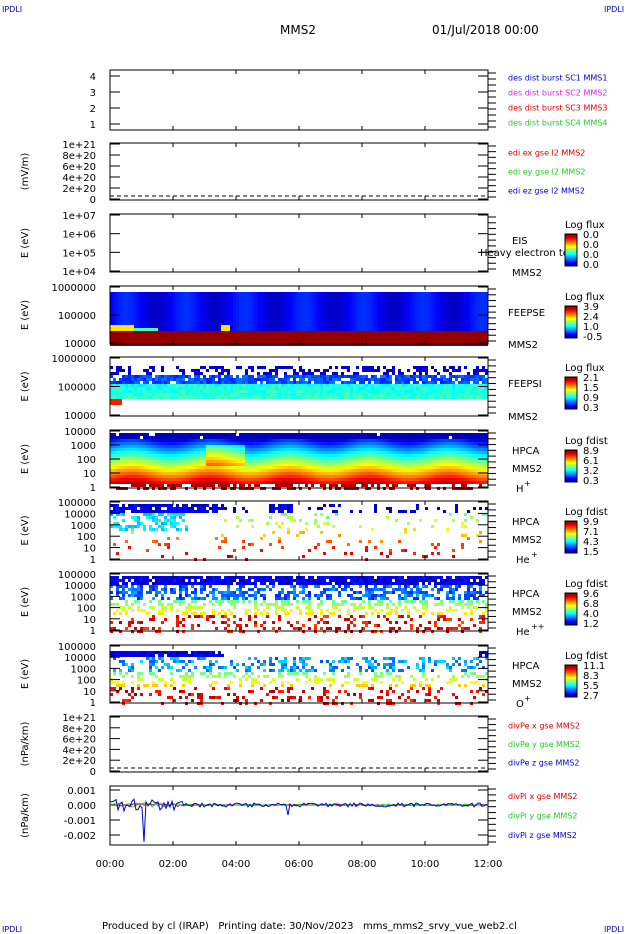 This screenshot has width=630, height=934. What do you see at coordinates (25, 315) in the screenshot?
I see `y-axis-label: E (eV)` at bounding box center [25, 315].